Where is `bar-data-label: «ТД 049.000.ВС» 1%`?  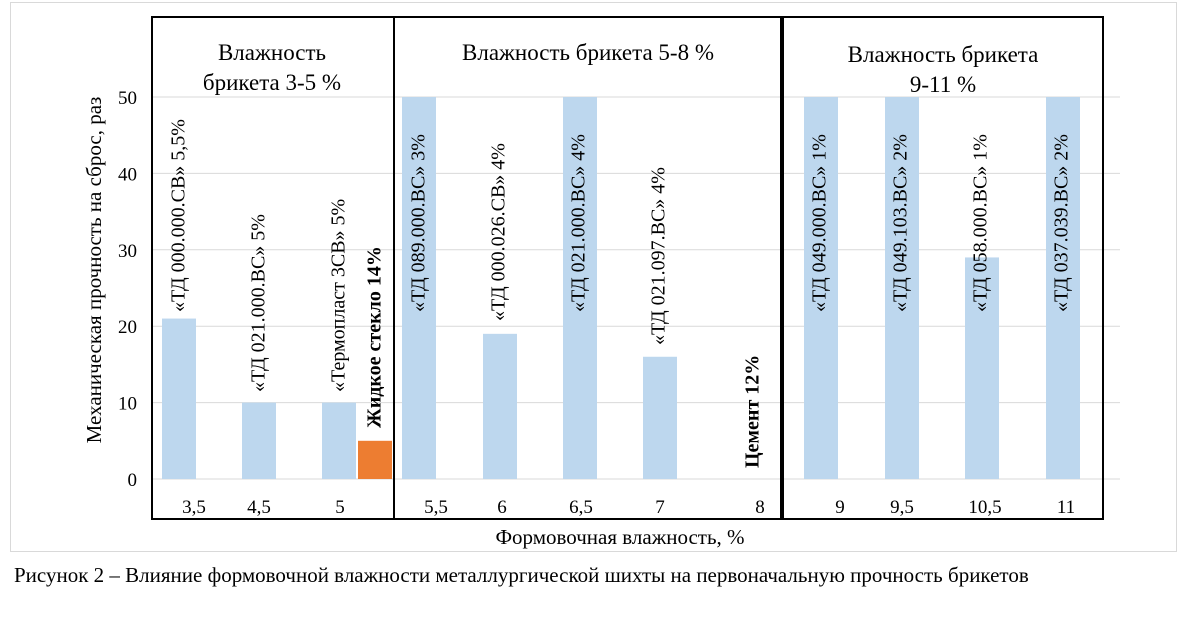
bar-data-label: «ТД 049.000.ВС» 1% is located at coordinates (820, 223).